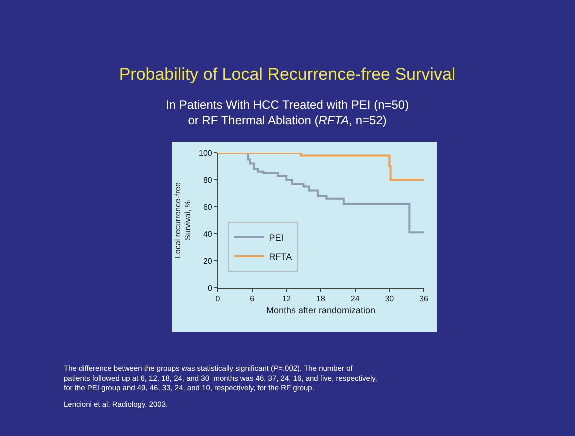 This screenshot has width=575, height=436. I want to click on x-tick-label: 12, so click(287, 299).